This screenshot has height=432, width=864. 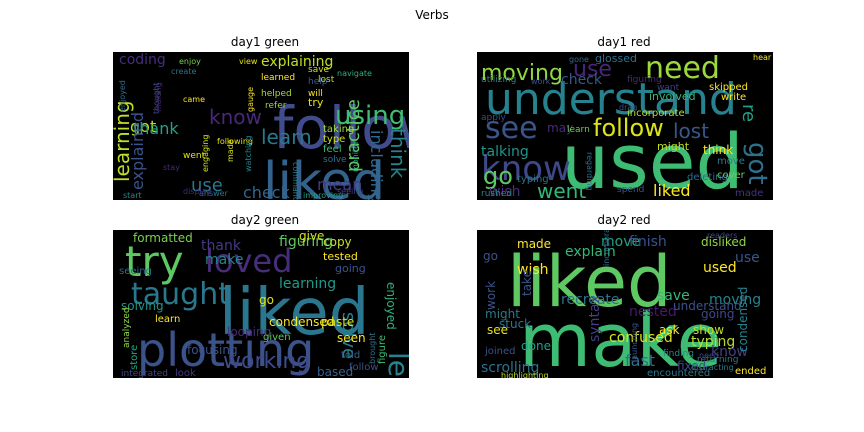 I want to click on word-enjoyed: enjoyed, so click(x=391, y=306).